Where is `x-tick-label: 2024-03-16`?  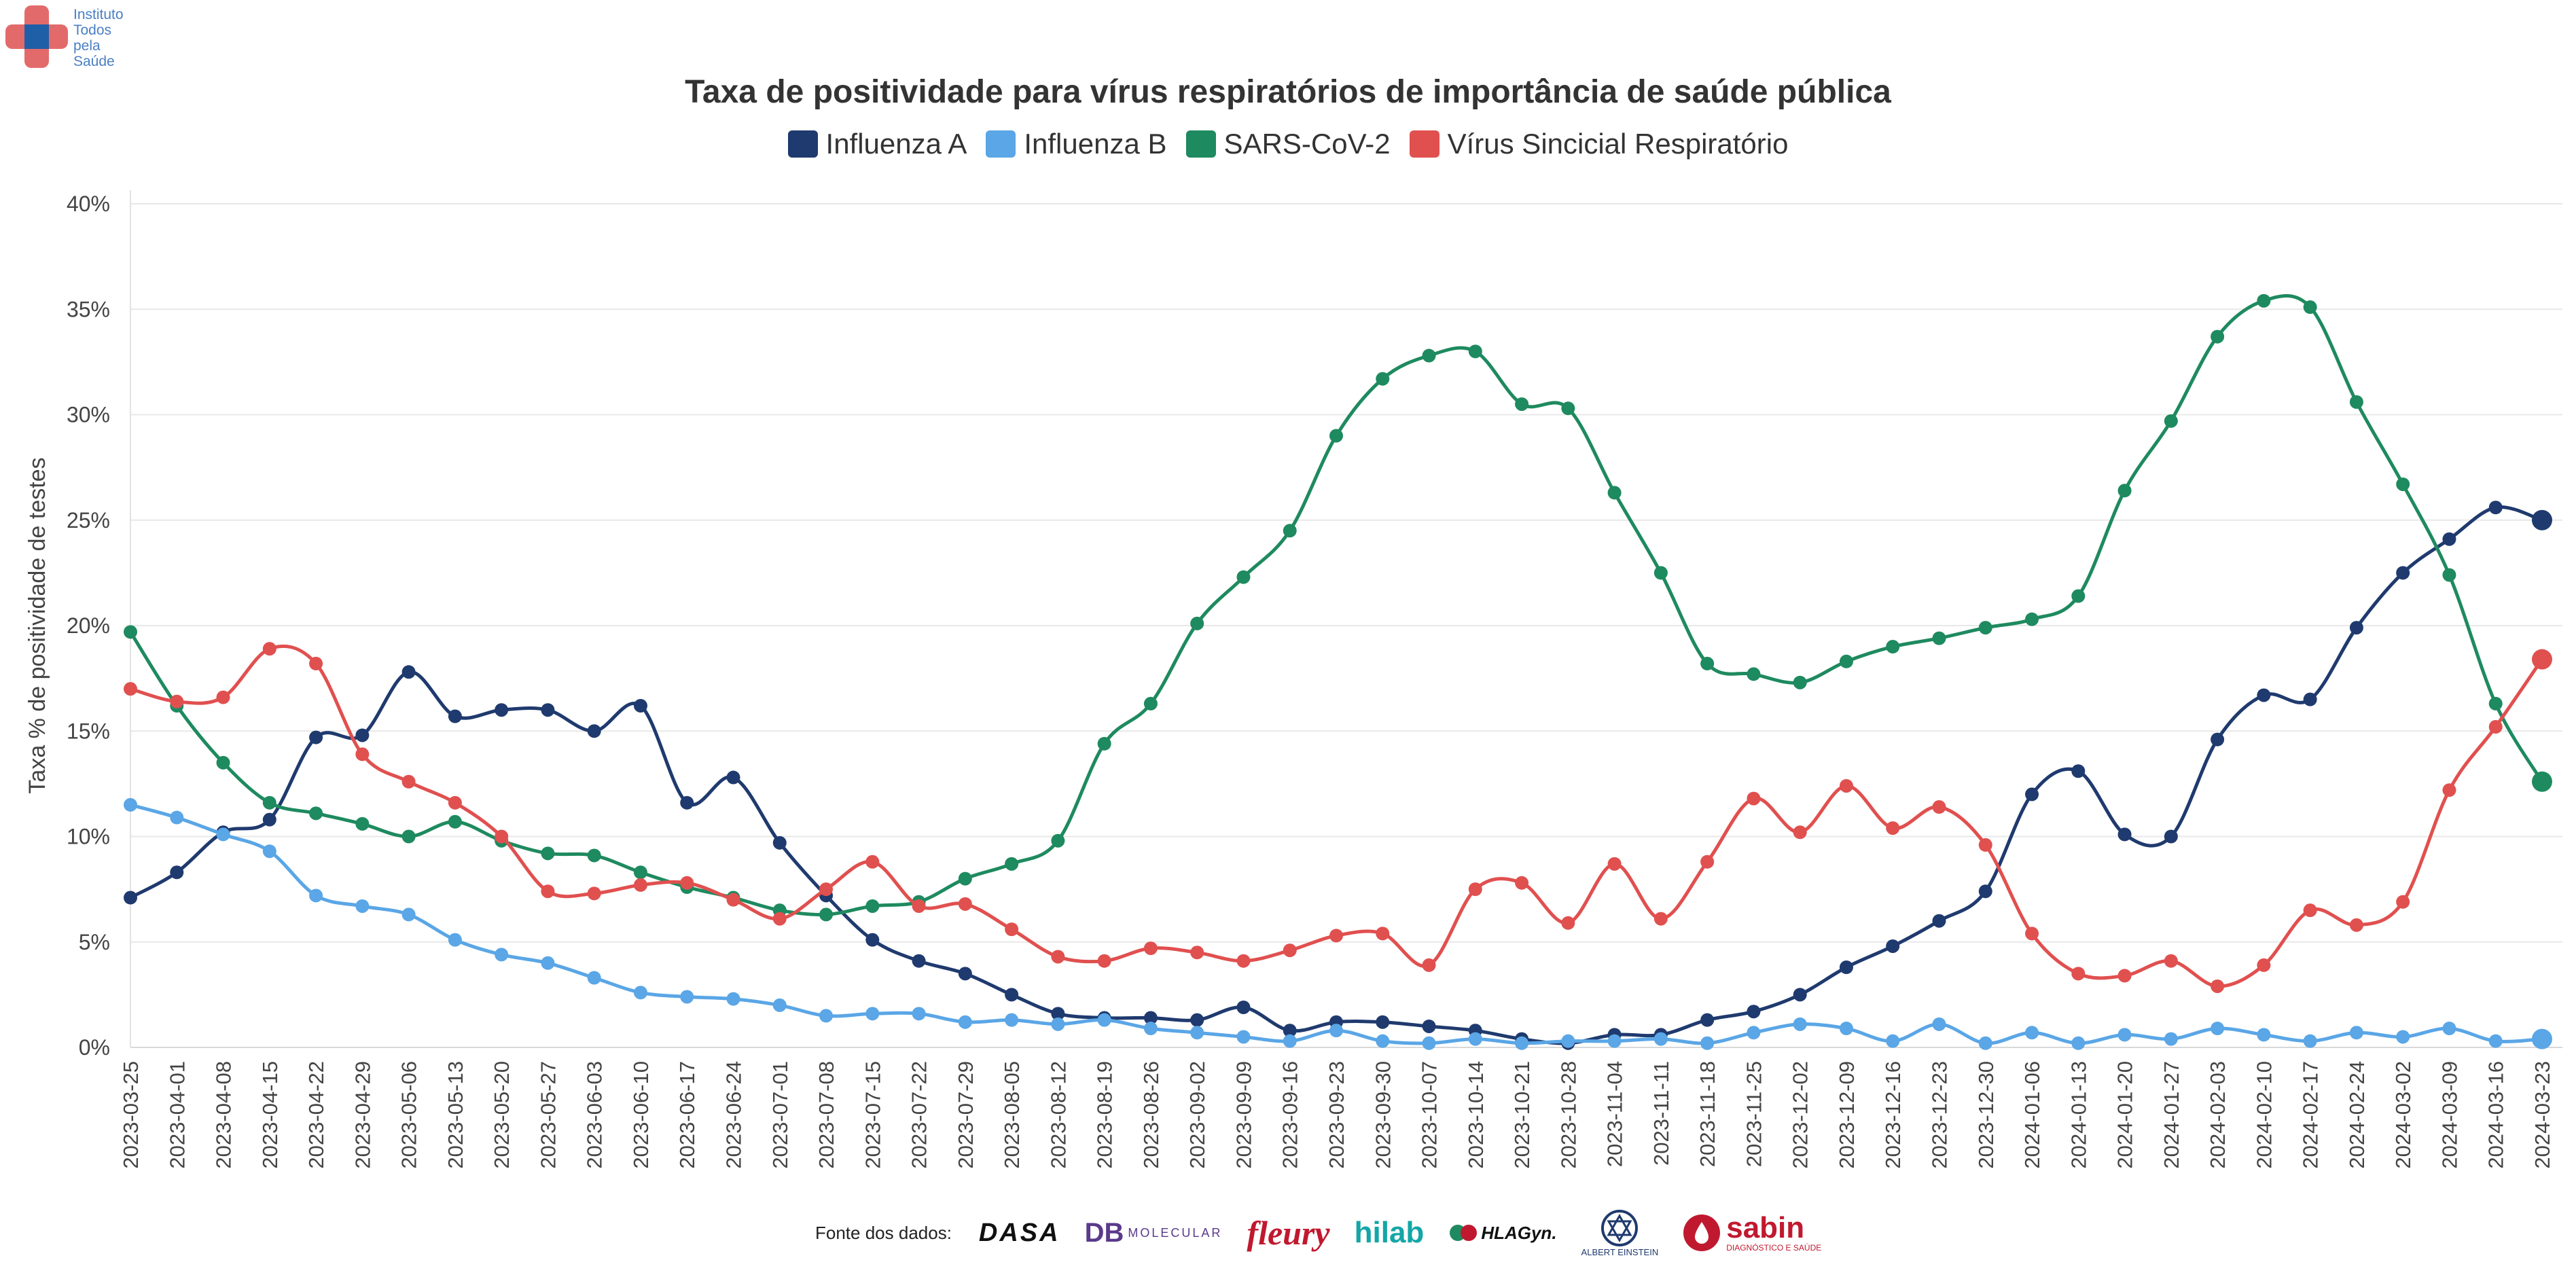
x-tick-label: 2024-03-16 is located at coordinates (2496, 1115).